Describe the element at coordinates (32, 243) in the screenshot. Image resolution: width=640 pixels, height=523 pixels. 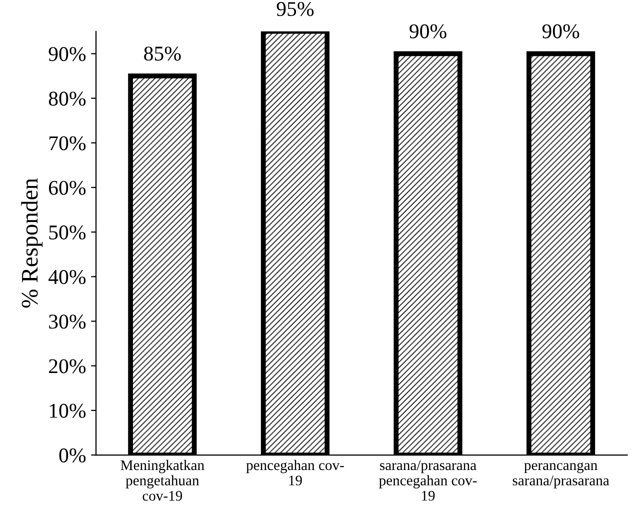
I see `y-axis-title: % Responden` at that location.